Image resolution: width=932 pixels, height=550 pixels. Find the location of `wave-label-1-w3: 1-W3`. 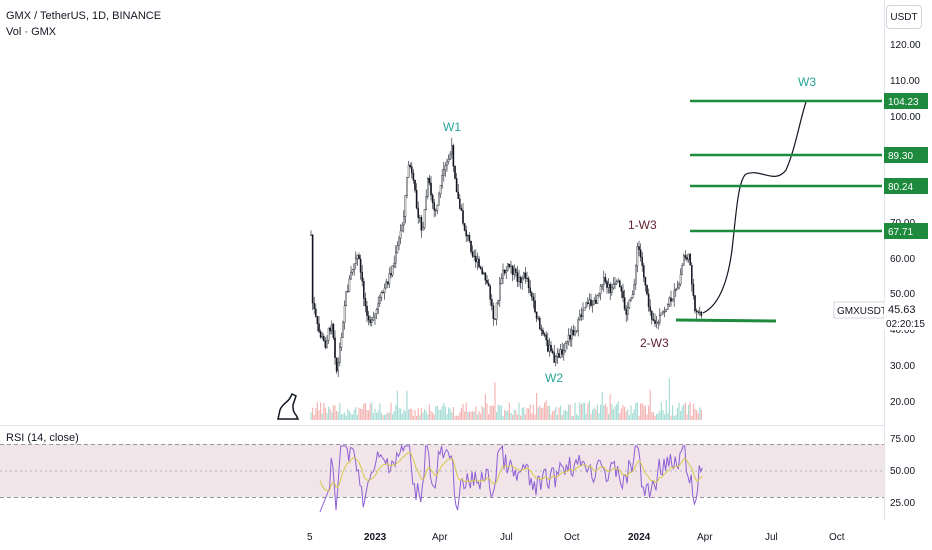

wave-label-1-w3: 1-W3 is located at coordinates (642, 225).